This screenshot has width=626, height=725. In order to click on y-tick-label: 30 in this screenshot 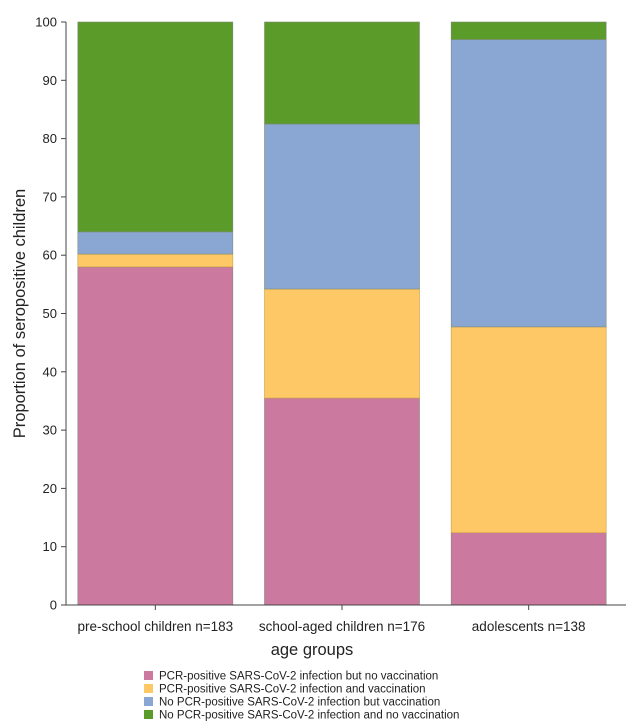, I will do `click(50, 430)`.